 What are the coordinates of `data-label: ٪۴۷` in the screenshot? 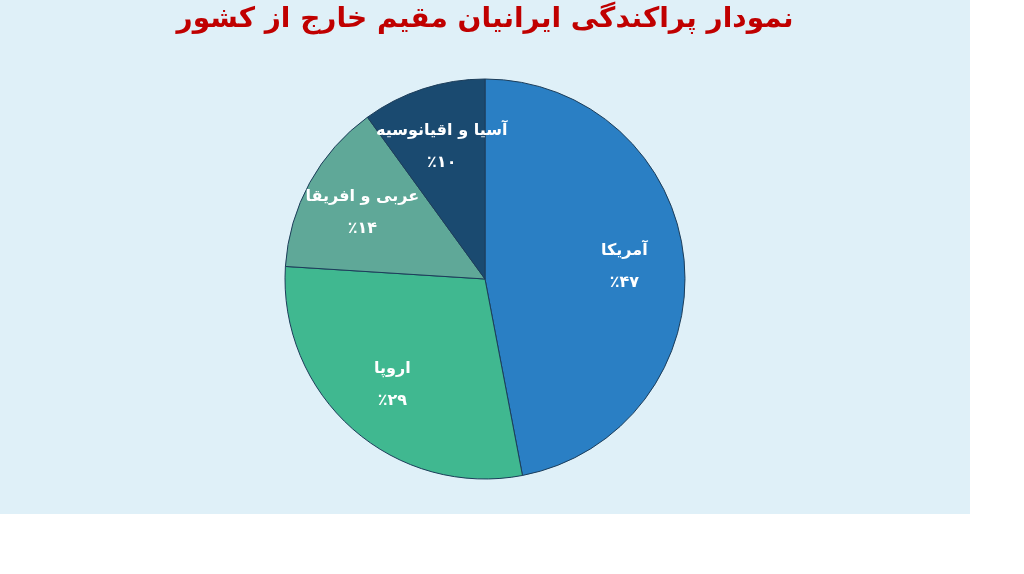 It's located at (624, 281).